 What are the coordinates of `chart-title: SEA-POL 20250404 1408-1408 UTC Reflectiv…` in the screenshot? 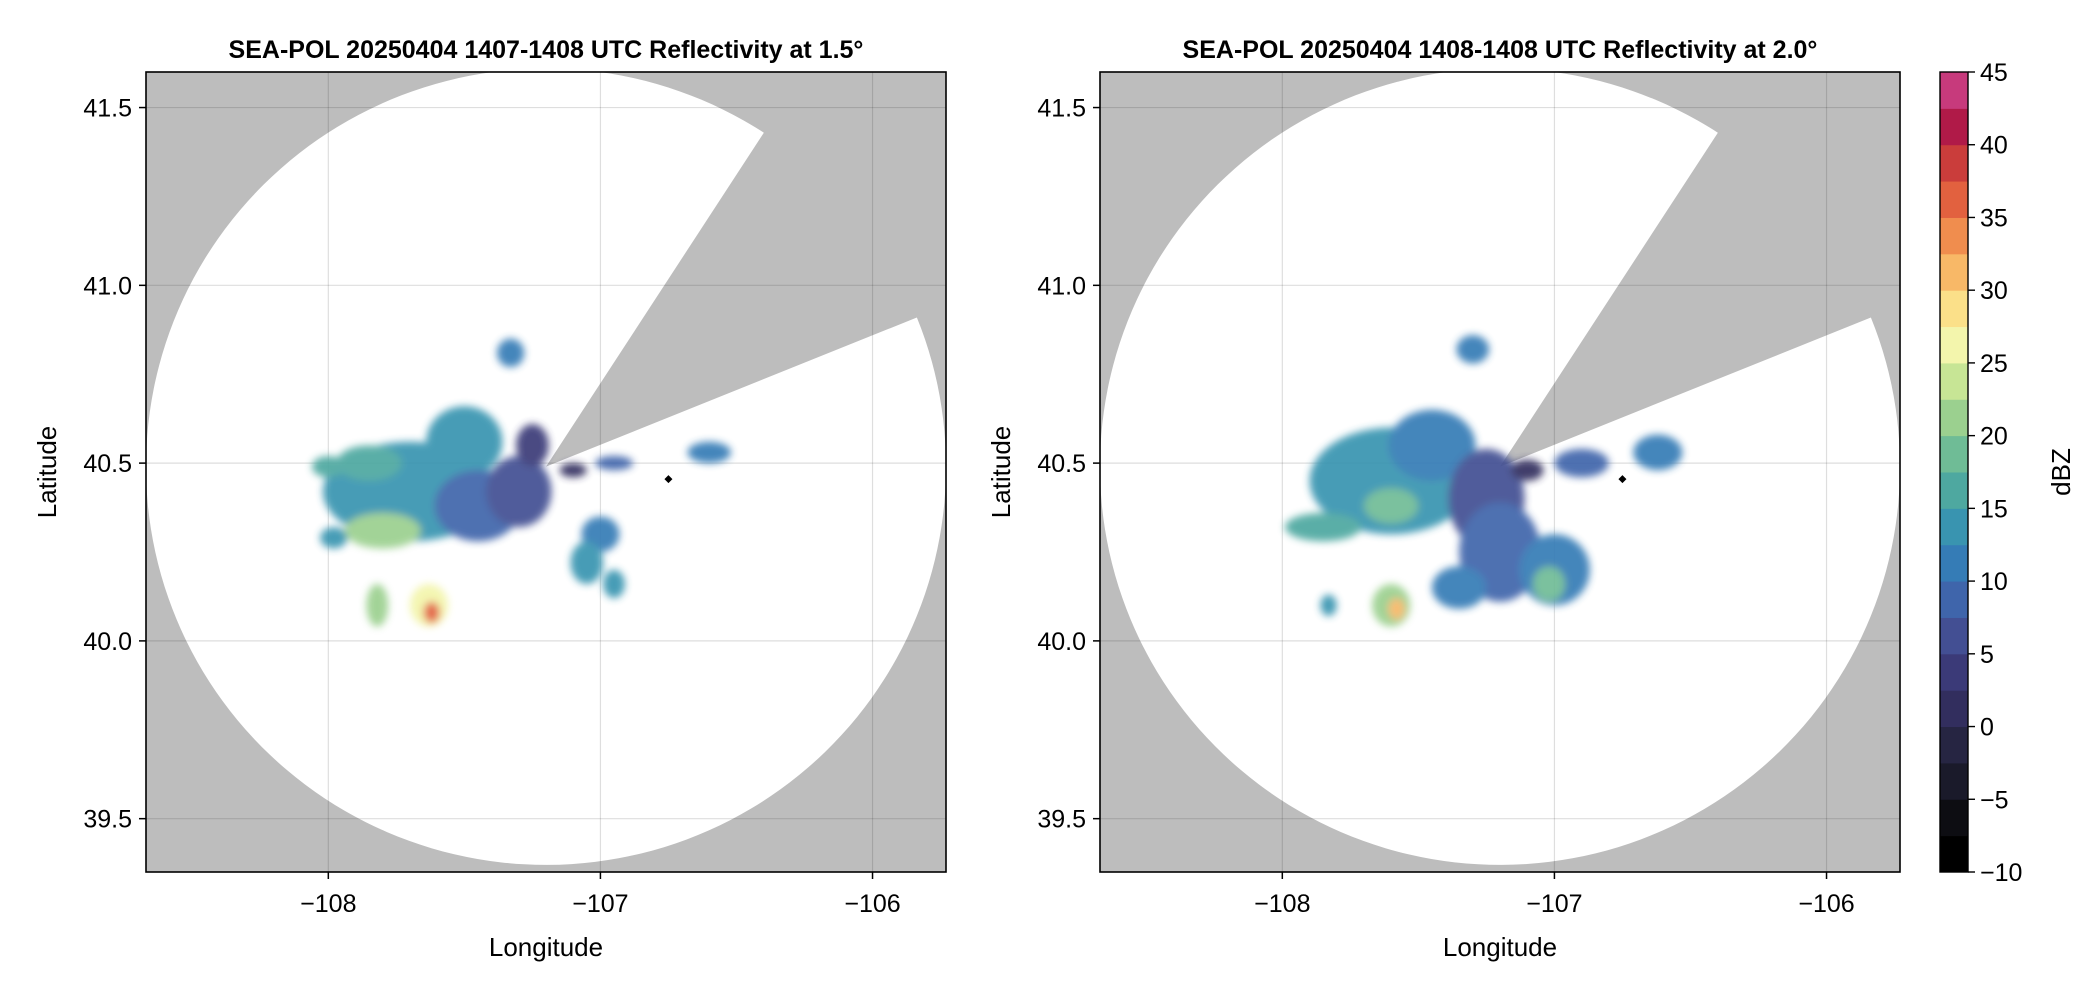 It's located at (1500, 50).